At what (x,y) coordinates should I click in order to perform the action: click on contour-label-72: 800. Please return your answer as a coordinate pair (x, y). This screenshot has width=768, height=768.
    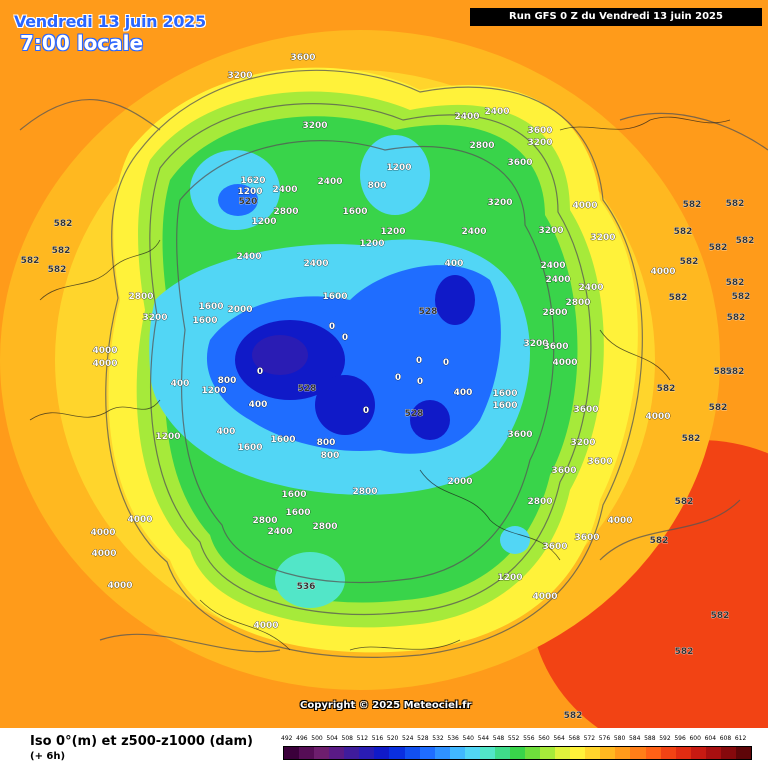
    Looking at the image, I should click on (330, 456).